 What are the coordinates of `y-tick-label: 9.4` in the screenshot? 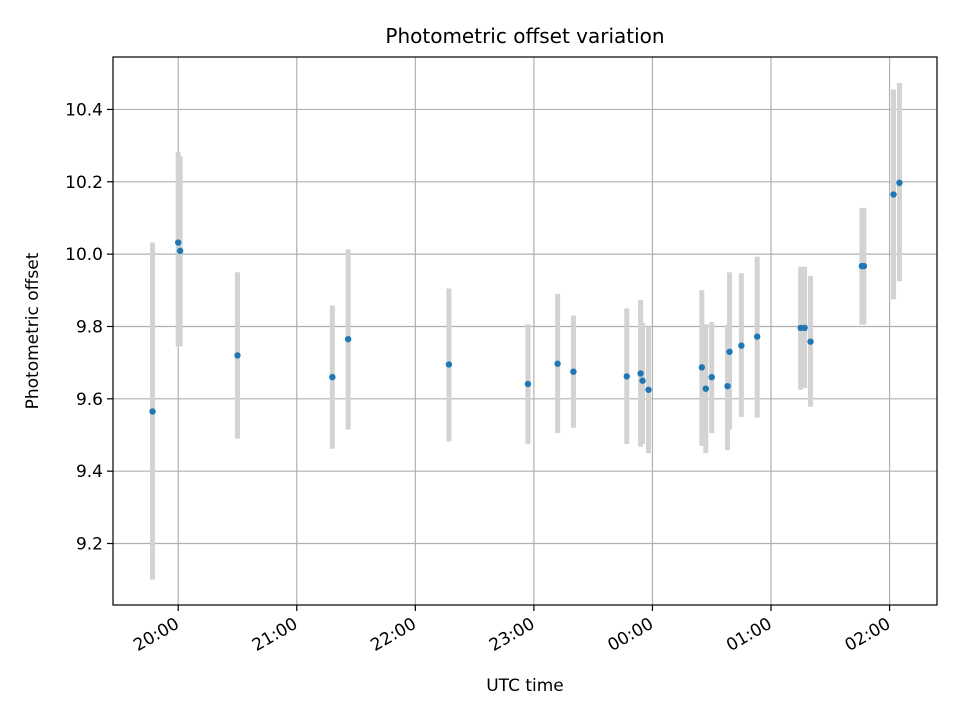 It's located at (89, 472).